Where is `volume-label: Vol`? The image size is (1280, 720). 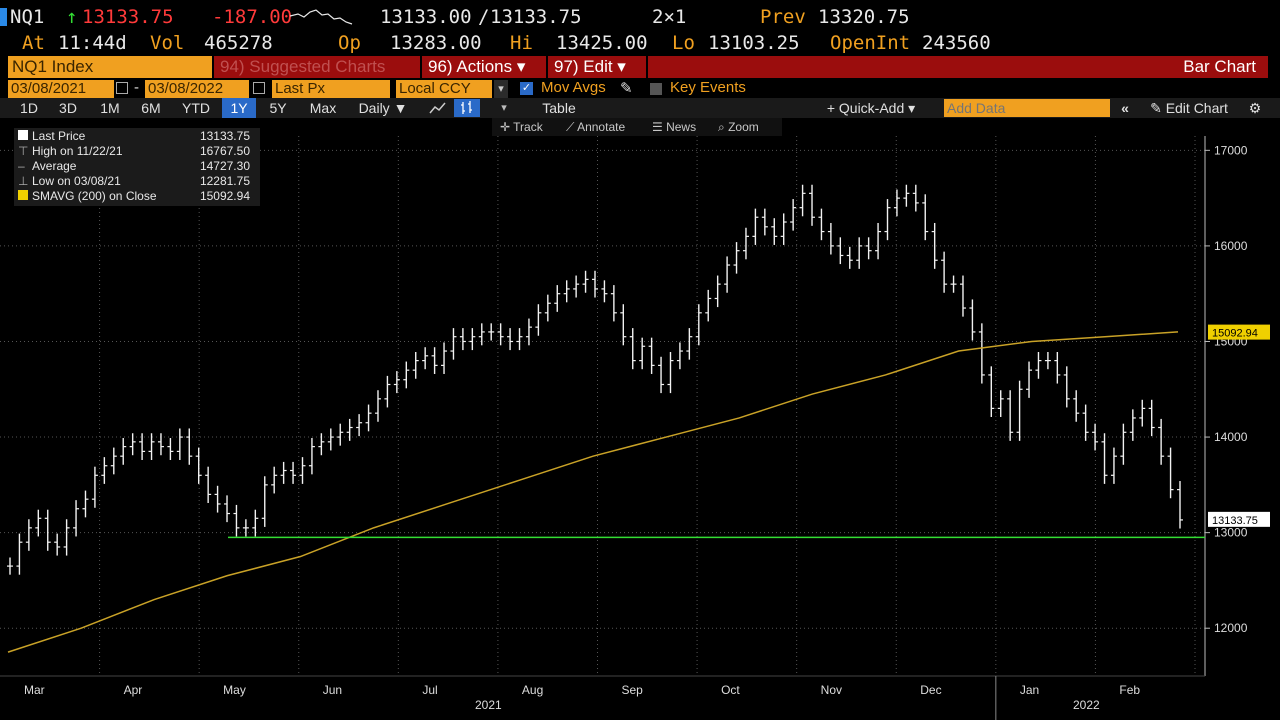
volume-label: Vol is located at coordinates (167, 43).